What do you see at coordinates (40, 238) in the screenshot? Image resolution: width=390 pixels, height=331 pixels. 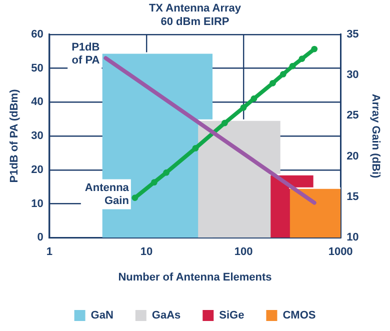 I see `y-tick-label: 0` at bounding box center [40, 238].